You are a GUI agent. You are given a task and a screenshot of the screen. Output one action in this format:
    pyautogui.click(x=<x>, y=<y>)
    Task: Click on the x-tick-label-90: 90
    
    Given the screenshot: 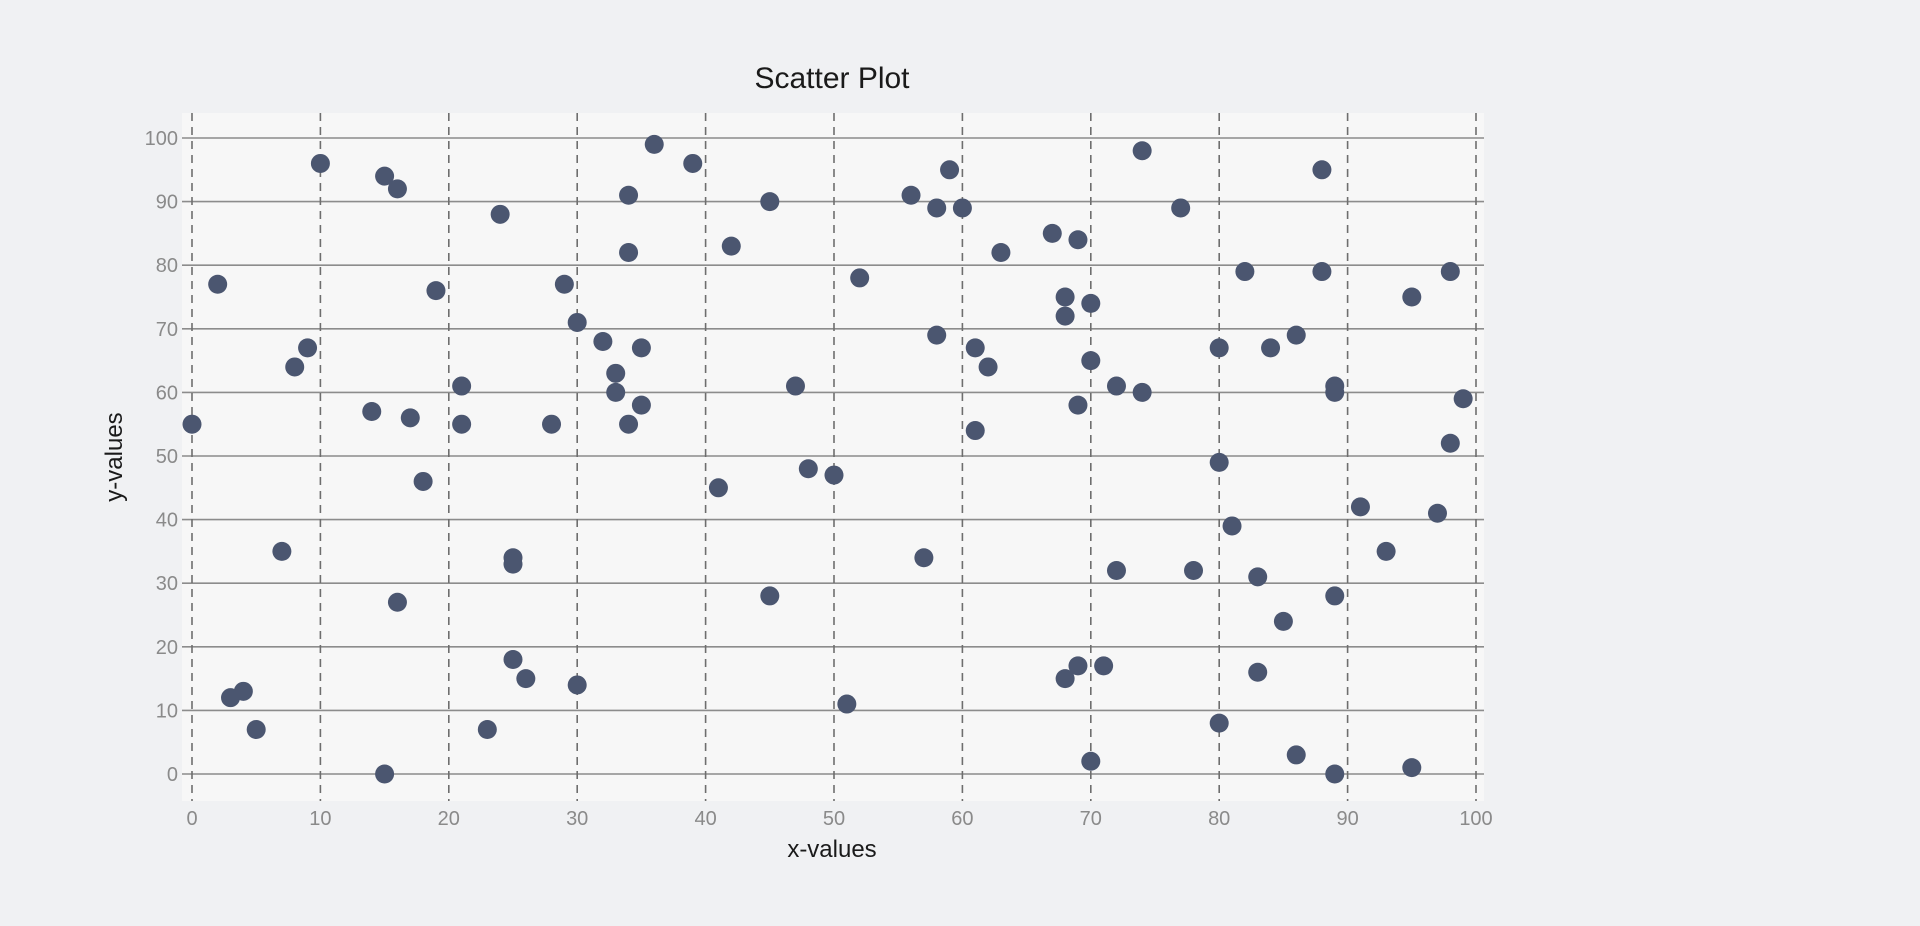 What is the action you would take?
    pyautogui.click(x=1347, y=819)
    